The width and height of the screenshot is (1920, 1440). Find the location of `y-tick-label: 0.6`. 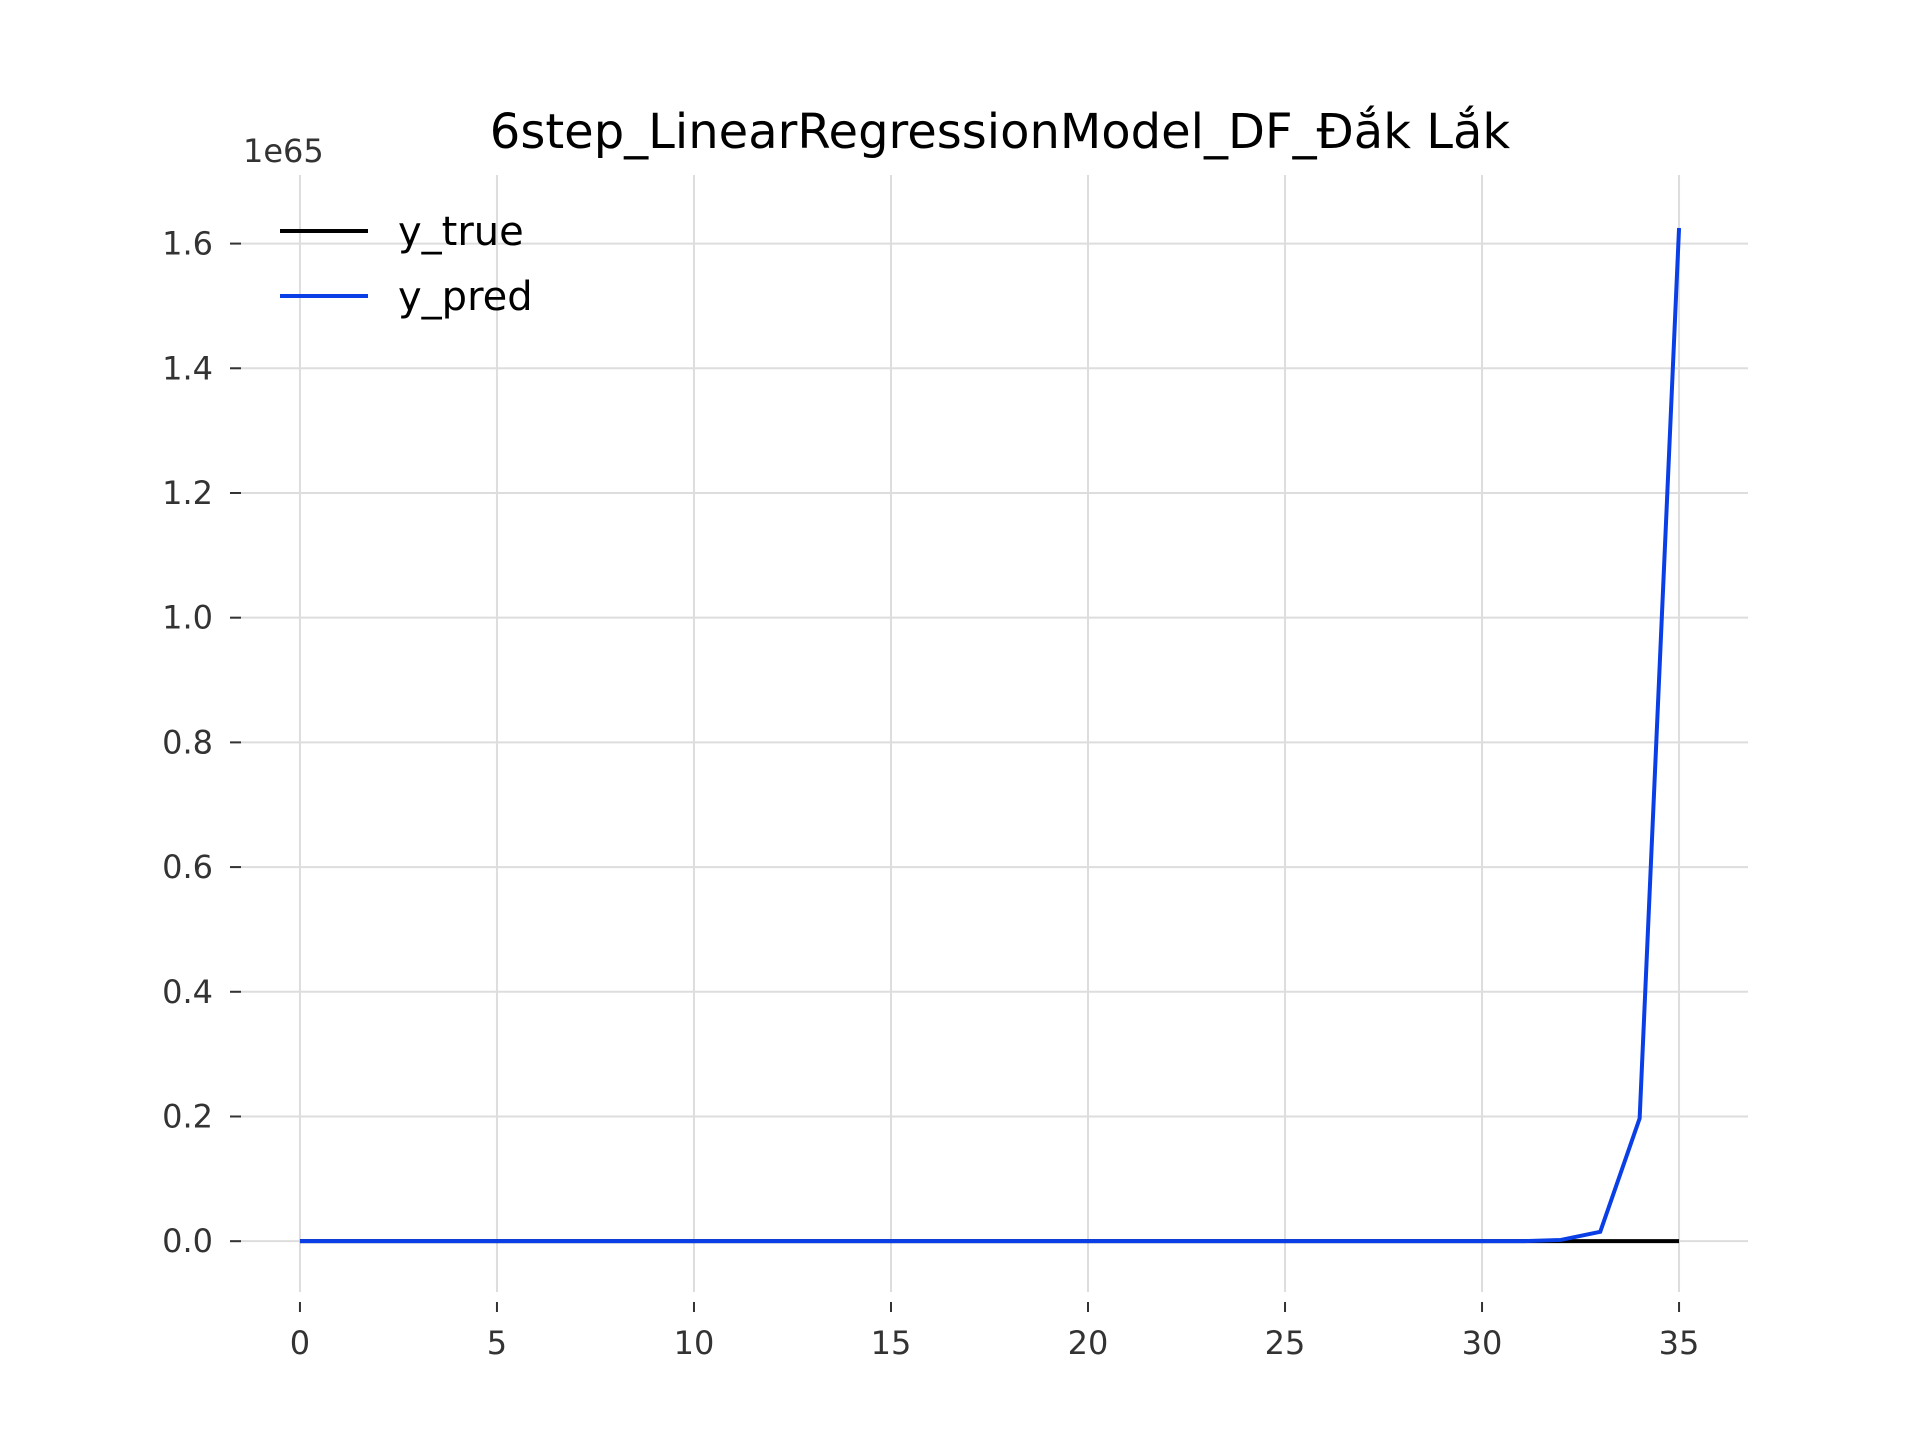

y-tick-label: 0.6 is located at coordinates (187, 867).